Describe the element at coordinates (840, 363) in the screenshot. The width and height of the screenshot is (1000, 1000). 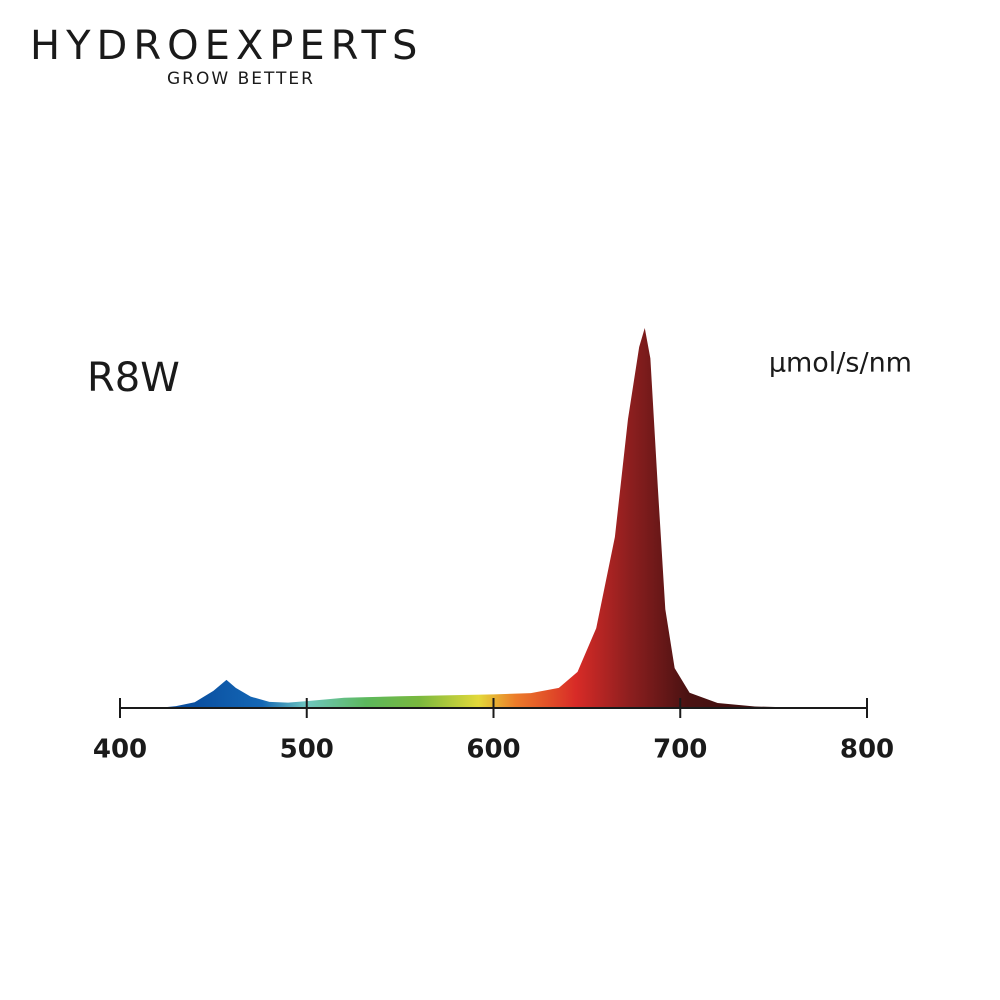
I see `y-axis-label: µmol/s/nm` at that location.